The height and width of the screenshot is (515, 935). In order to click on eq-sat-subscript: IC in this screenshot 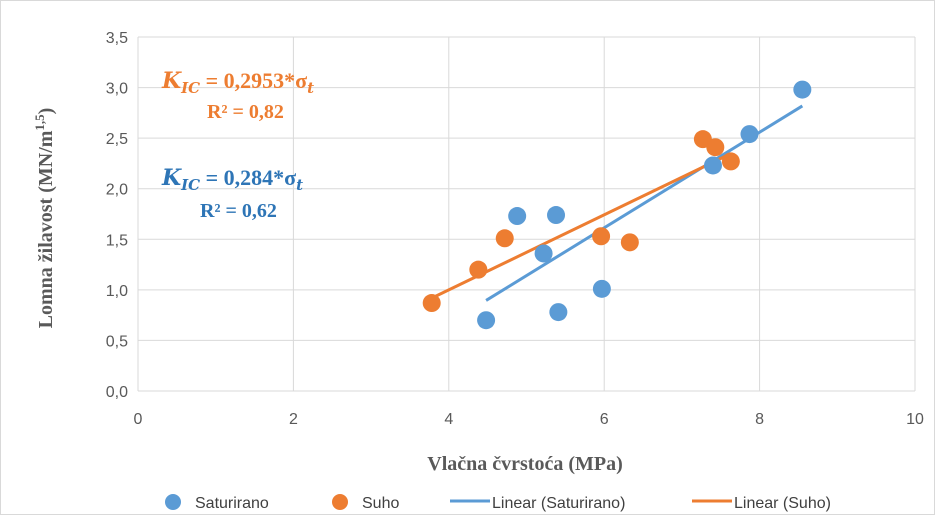, I will do `click(190, 185)`.